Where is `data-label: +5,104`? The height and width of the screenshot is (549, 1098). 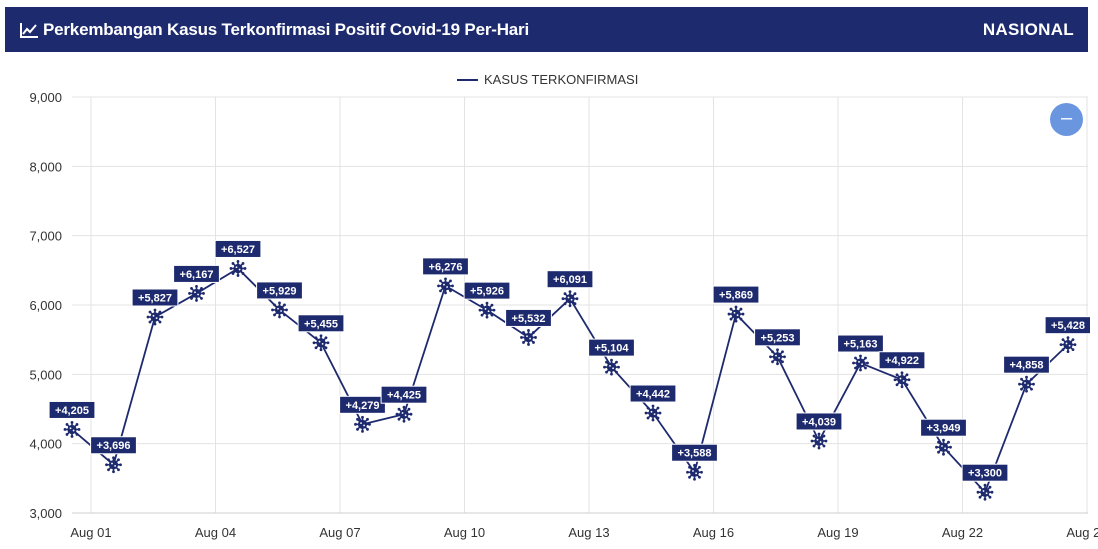 data-label: +5,104 is located at coordinates (611, 347).